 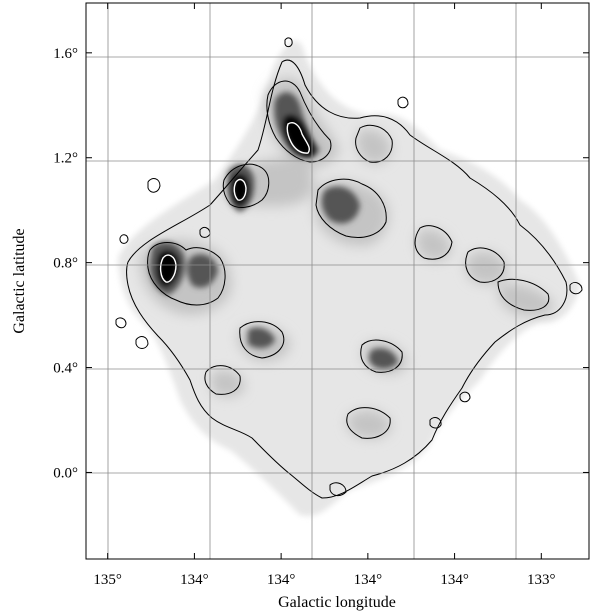 What do you see at coordinates (65, 369) in the screenshot?
I see `y-tick-label: 0.4°` at bounding box center [65, 369].